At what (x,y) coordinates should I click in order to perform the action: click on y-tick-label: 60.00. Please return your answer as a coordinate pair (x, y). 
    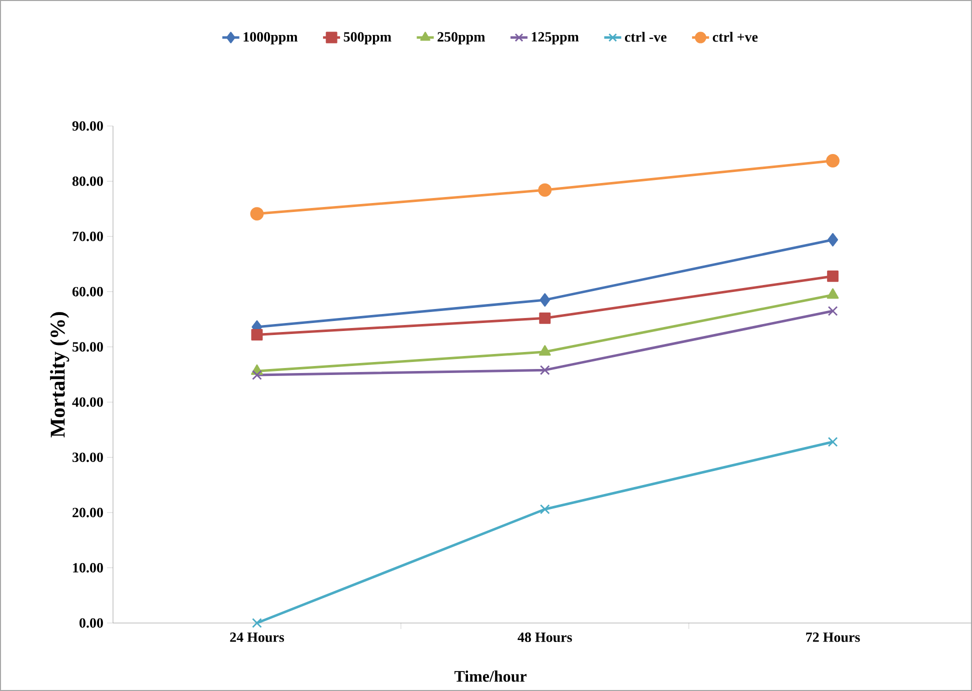
    Looking at the image, I should click on (87, 291).